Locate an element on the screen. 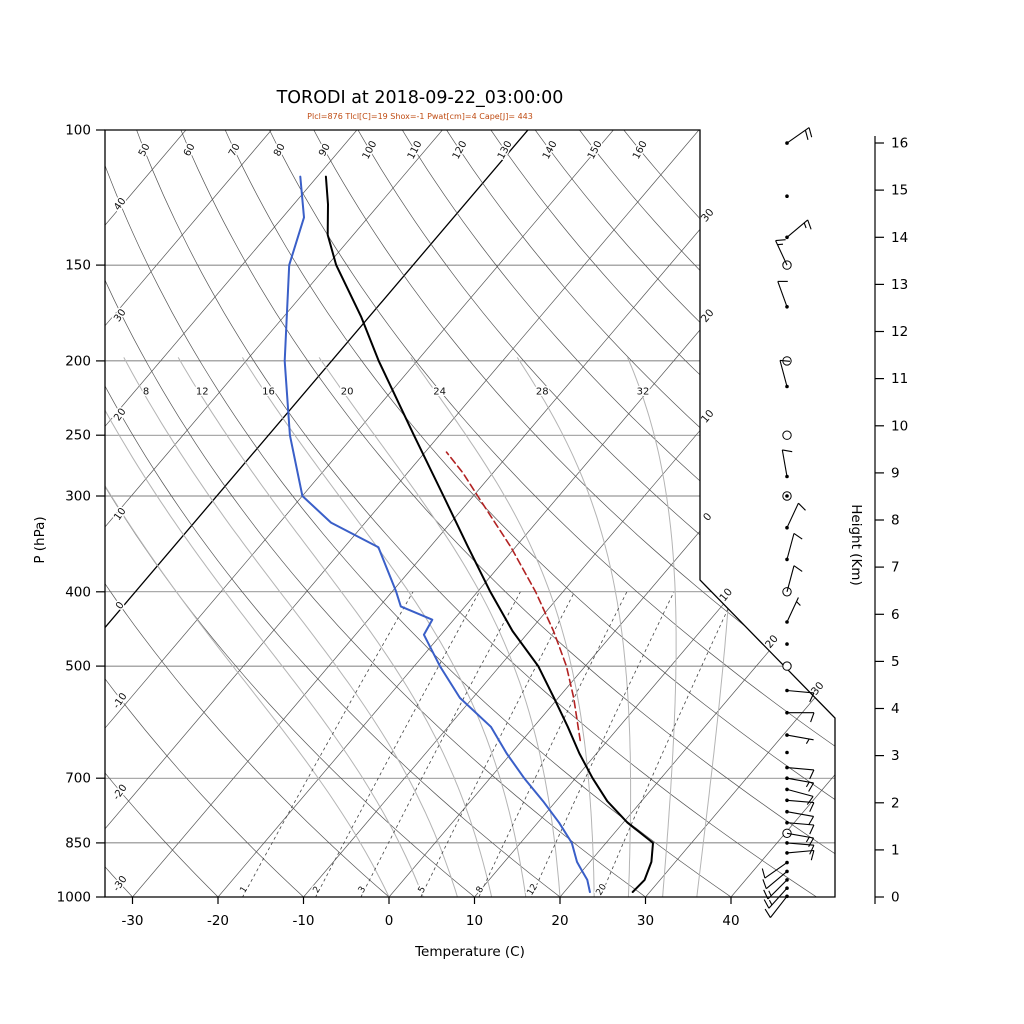  svg-text: 13 is located at coordinates (899, 285).